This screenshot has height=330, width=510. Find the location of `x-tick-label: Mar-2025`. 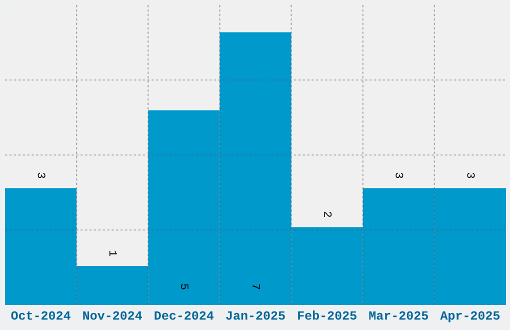

x-tick-label: Mar-2025 is located at coordinates (398, 315).